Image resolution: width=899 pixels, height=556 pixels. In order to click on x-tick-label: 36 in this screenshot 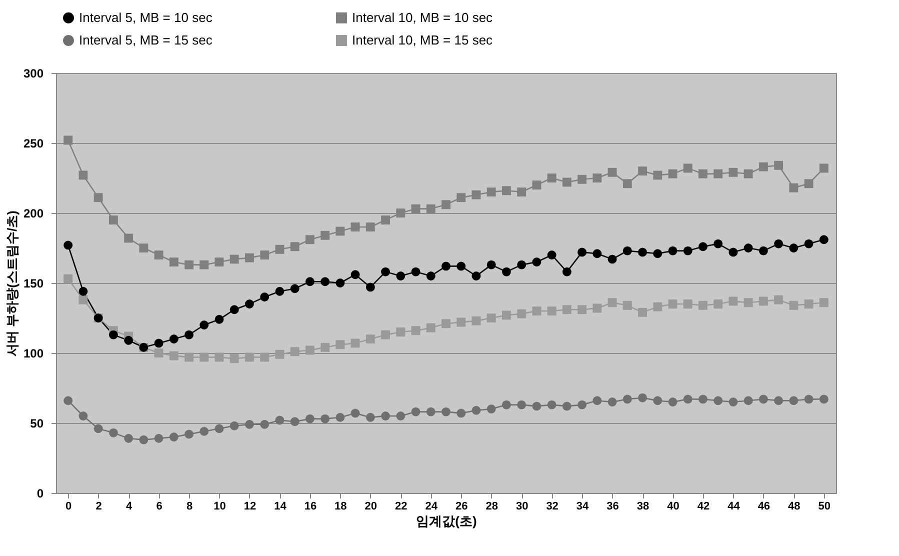, I will do `click(612, 506)`.